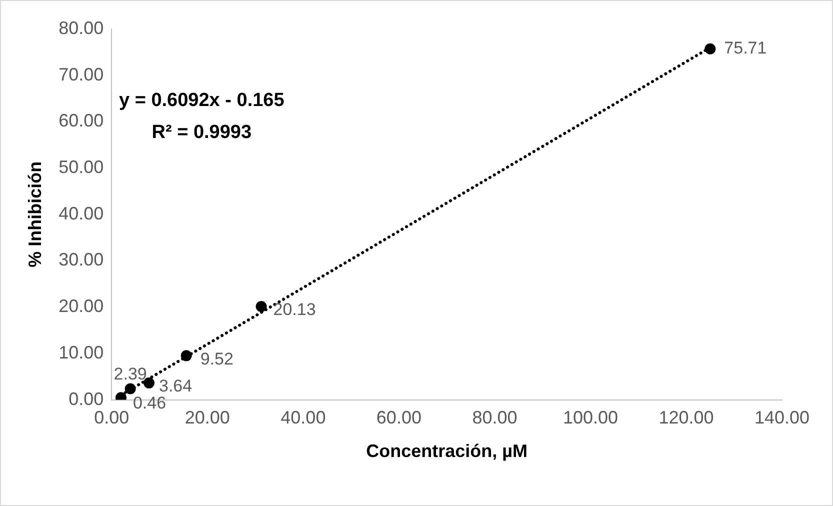 The image size is (833, 506). I want to click on data-label: 0.46, so click(149, 402).